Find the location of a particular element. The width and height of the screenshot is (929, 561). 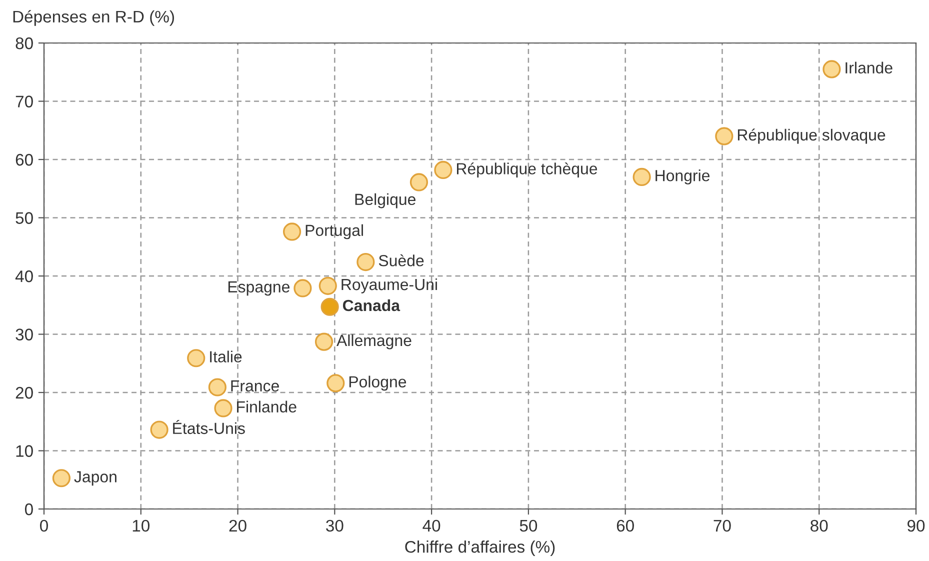

x-tick-label: 20 is located at coordinates (237, 526).